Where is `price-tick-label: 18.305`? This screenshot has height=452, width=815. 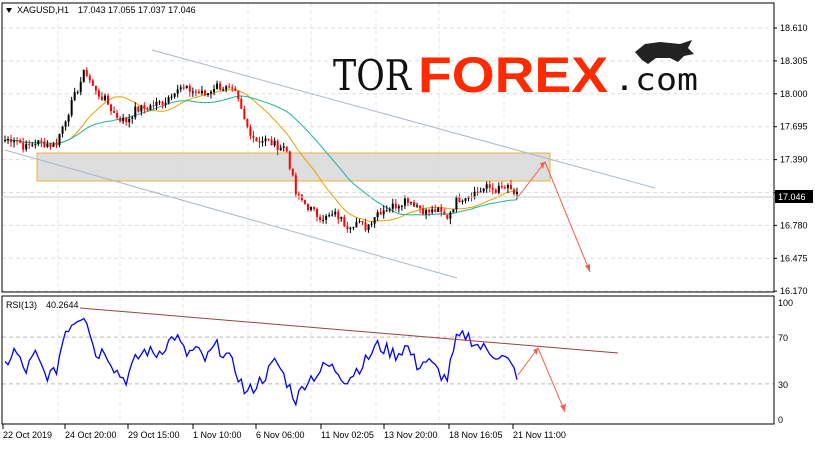 price-tick-label: 18.305 is located at coordinates (794, 61).